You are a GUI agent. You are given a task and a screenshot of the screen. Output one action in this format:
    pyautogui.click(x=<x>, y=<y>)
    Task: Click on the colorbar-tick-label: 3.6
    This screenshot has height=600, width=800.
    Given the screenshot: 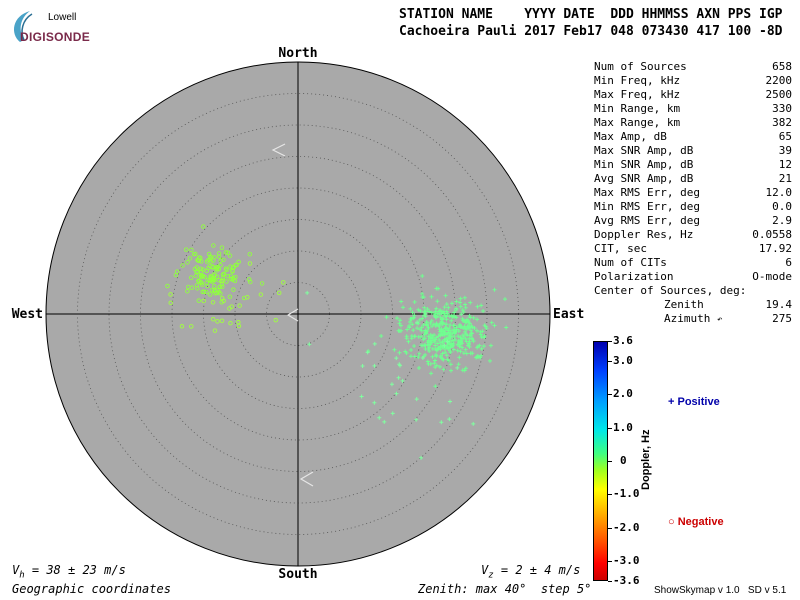 What is the action you would take?
    pyautogui.click(x=623, y=340)
    